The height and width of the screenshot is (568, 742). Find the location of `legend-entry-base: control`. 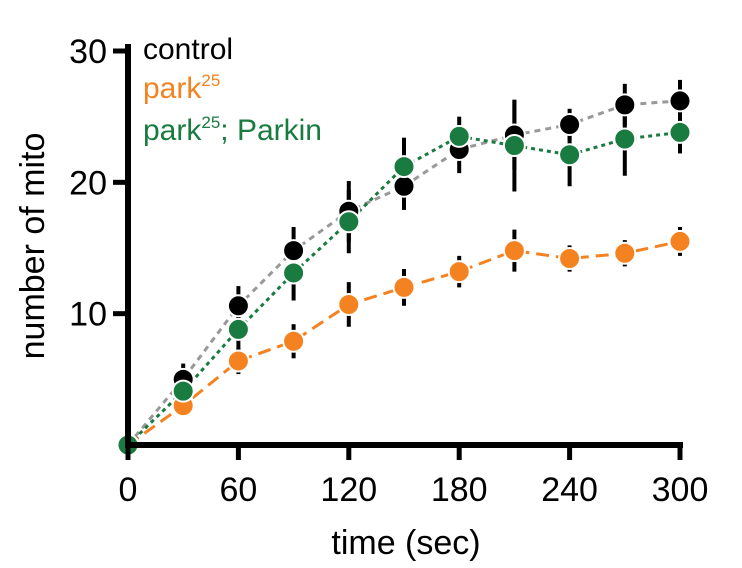

legend-entry-base: control is located at coordinates (188, 49).